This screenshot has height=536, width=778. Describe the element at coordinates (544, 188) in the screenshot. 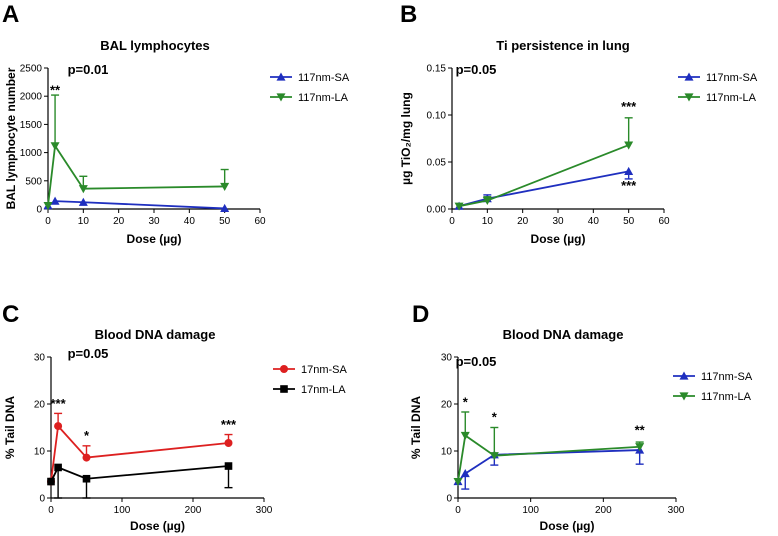

I see `series-117nm-SA` at that location.